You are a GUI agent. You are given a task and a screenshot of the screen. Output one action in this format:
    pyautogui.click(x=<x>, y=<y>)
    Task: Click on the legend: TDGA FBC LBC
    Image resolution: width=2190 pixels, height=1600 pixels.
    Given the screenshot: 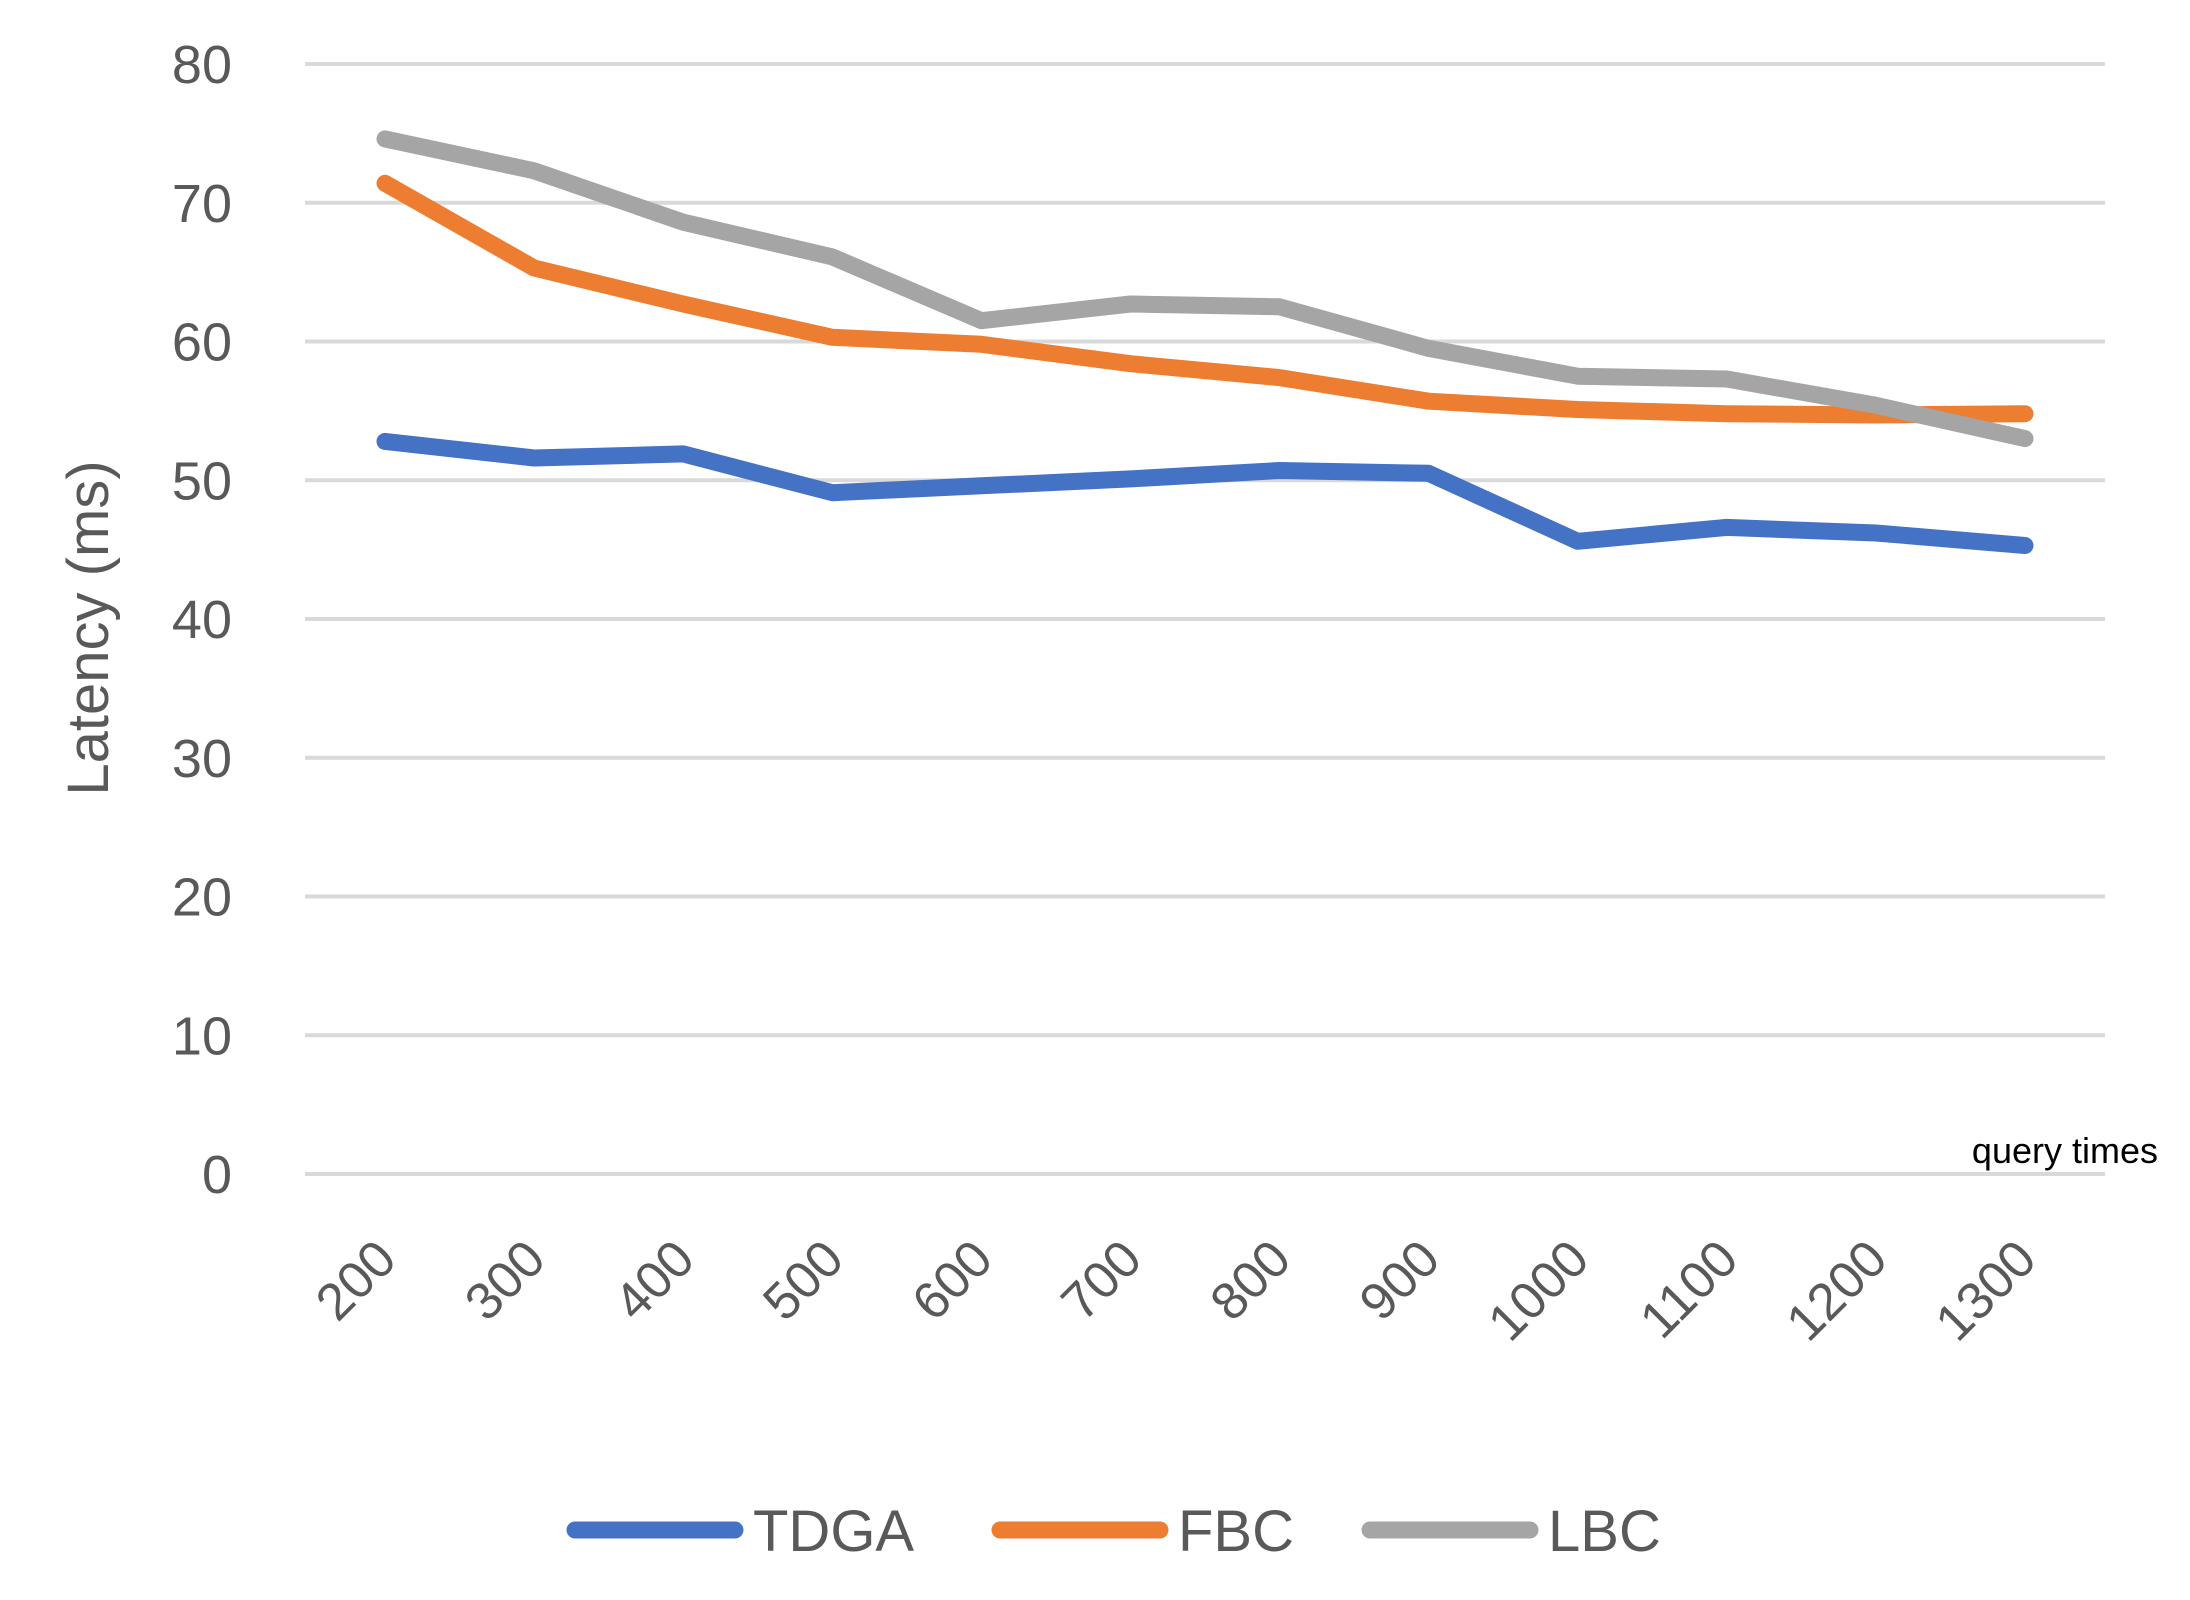 What is the action you would take?
    pyautogui.click(x=1113, y=1531)
    